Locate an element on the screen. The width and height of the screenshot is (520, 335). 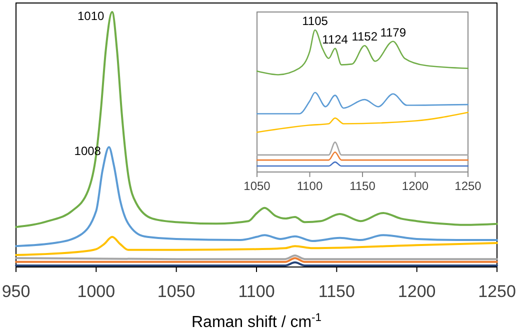
annotation: 1124 is located at coordinates (335, 39).